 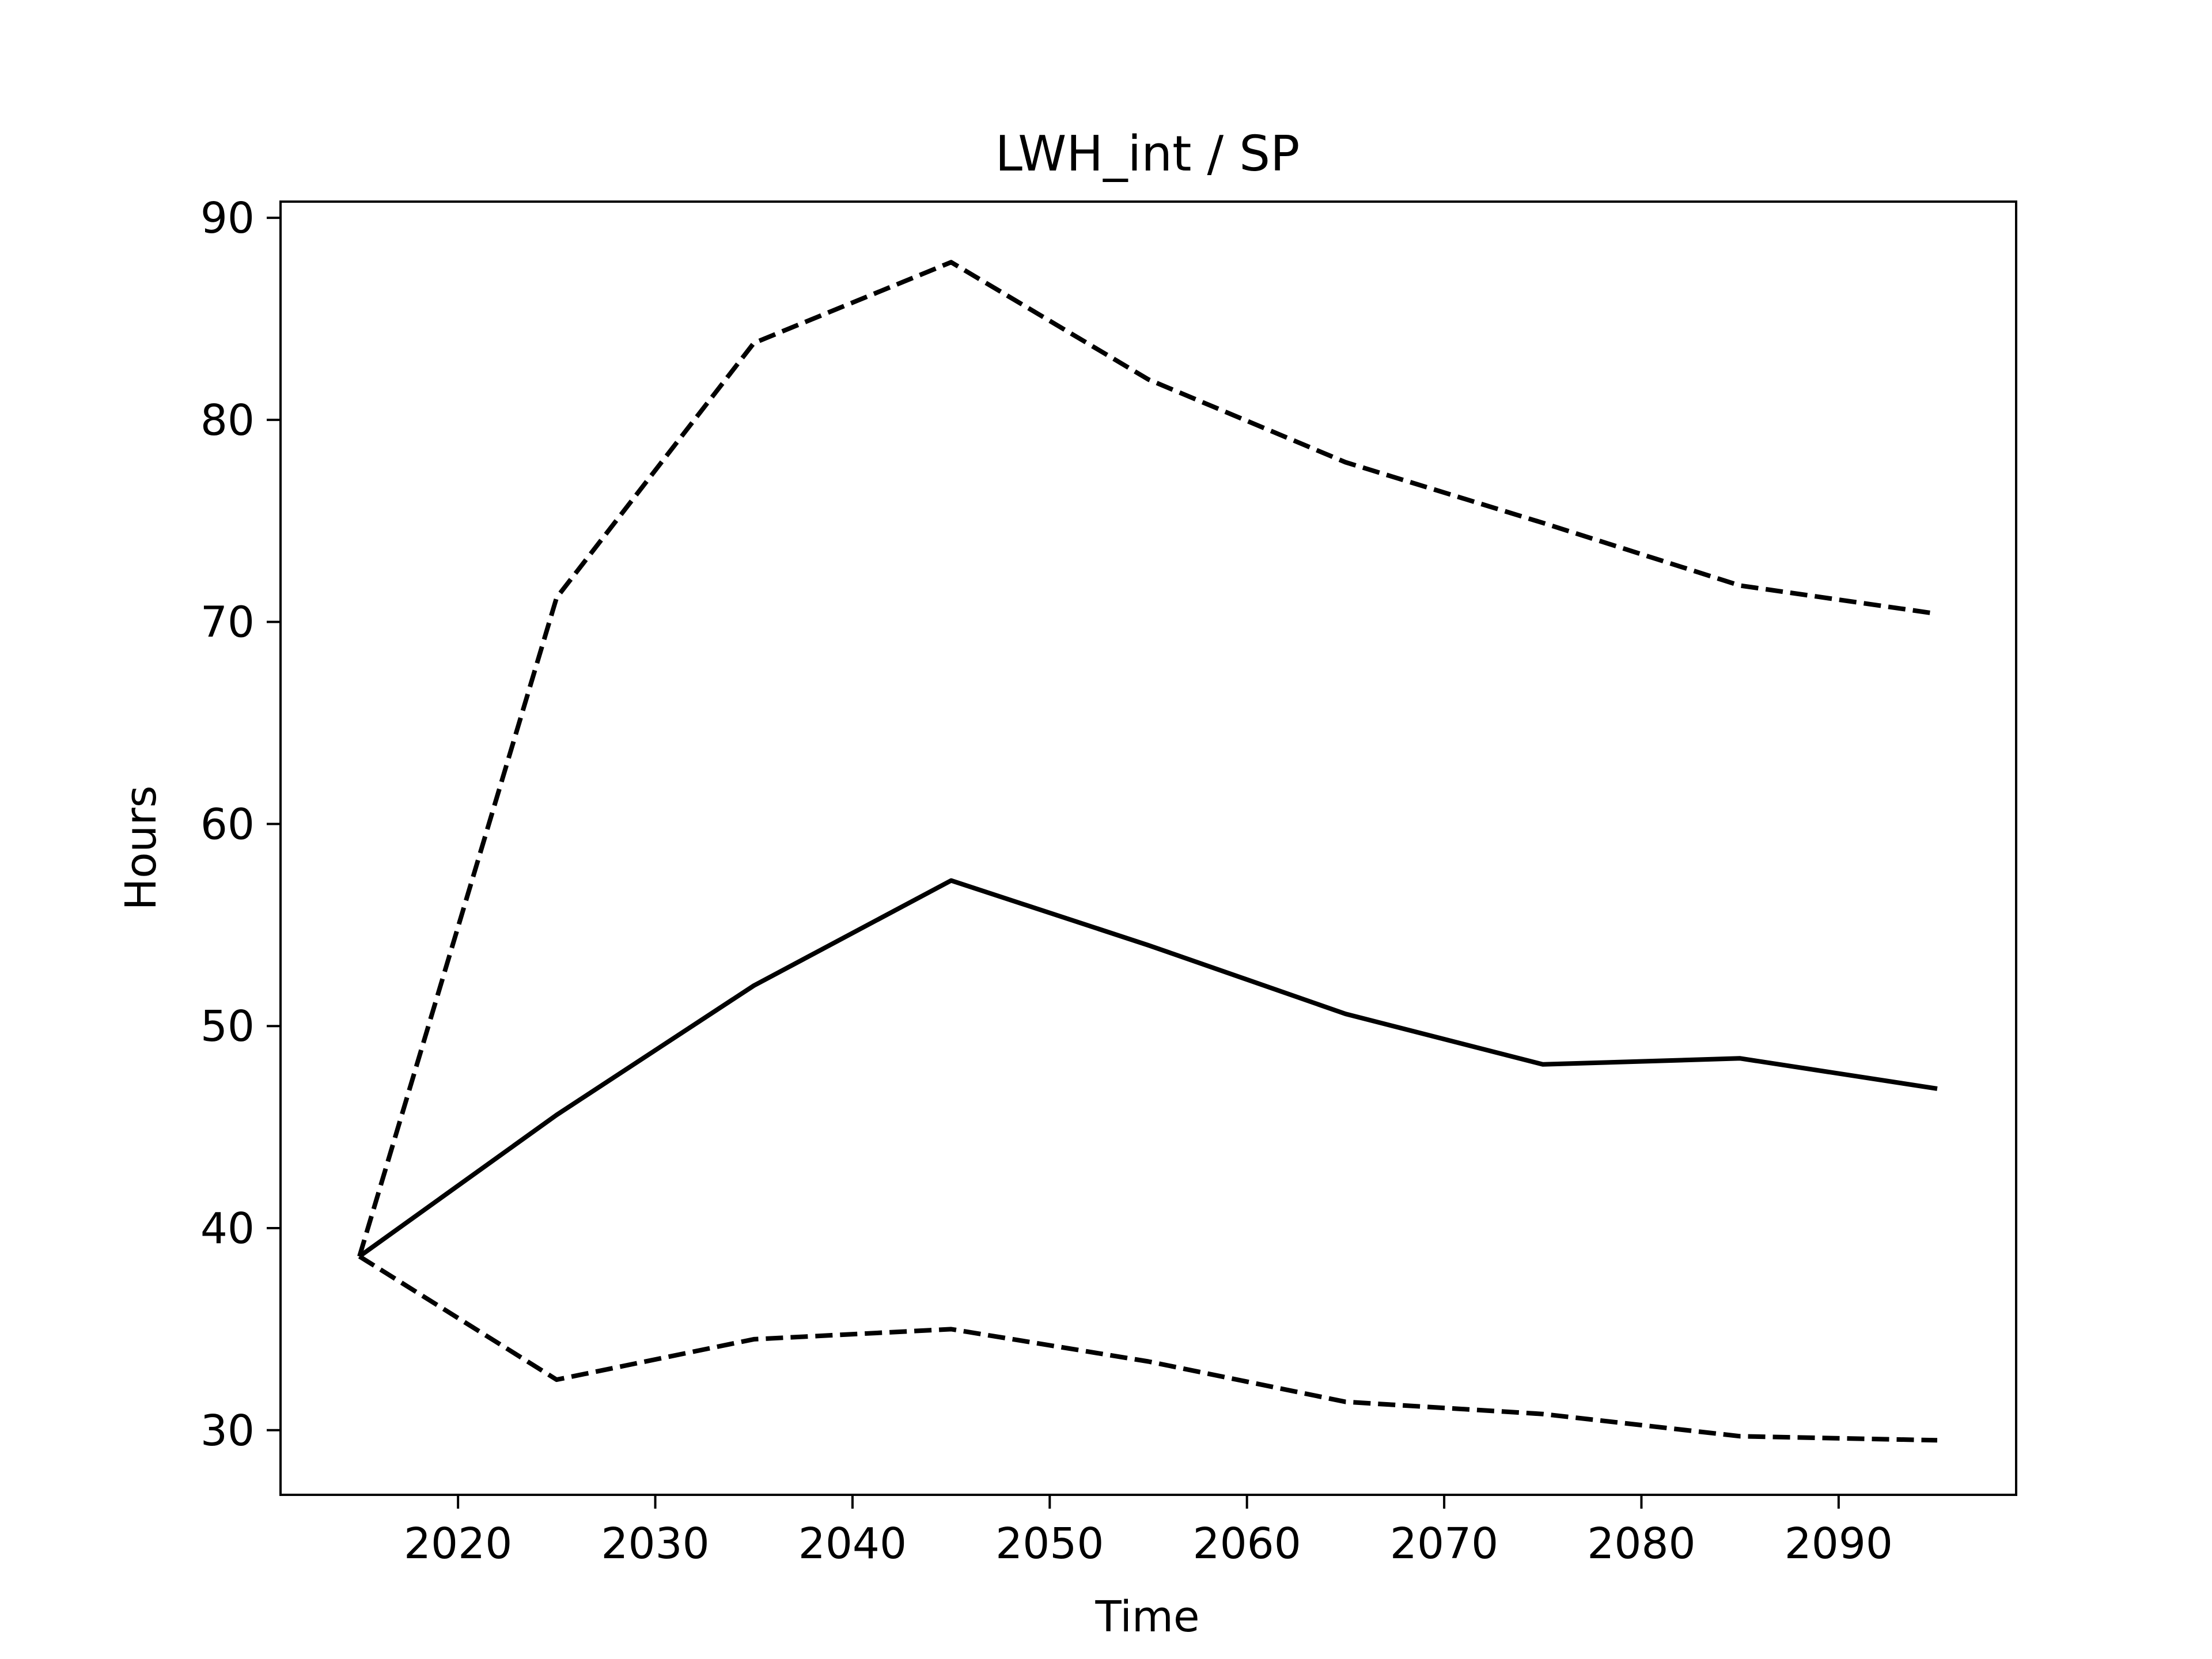 I want to click on y-tick-label: 70, so click(x=227, y=622).